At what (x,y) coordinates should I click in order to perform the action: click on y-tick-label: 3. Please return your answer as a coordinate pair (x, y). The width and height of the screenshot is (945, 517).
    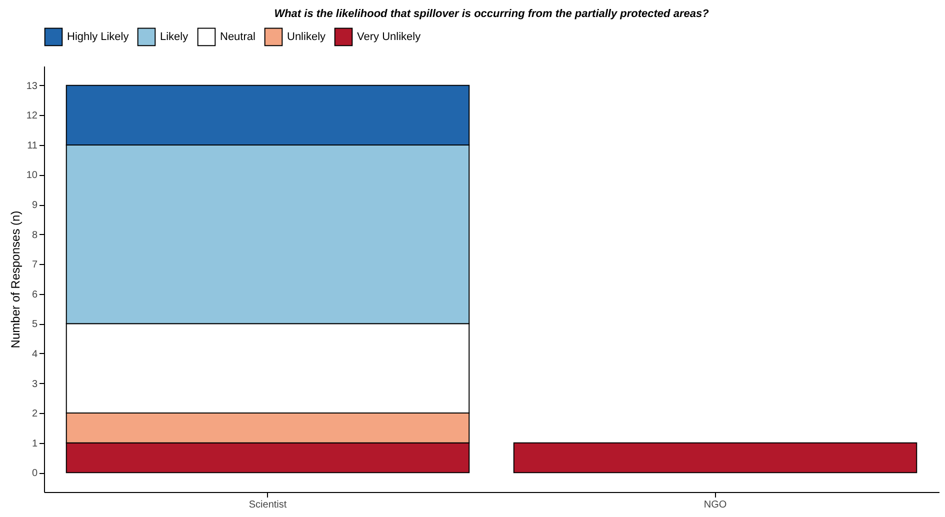
    Looking at the image, I should click on (35, 384).